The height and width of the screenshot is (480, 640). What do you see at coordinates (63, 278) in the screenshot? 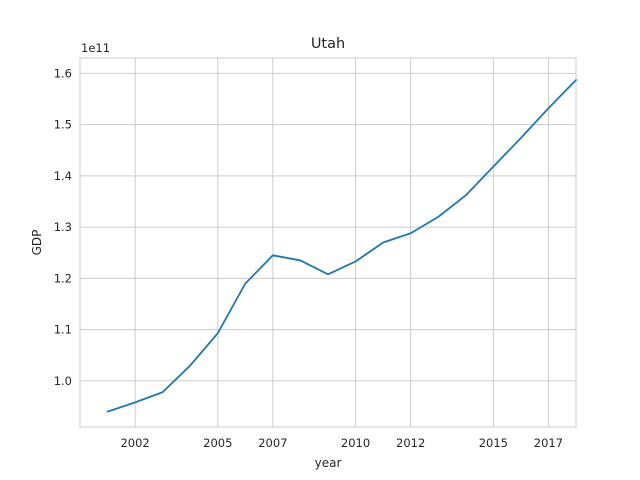
I see `y-tick-label: 1.2` at bounding box center [63, 278].